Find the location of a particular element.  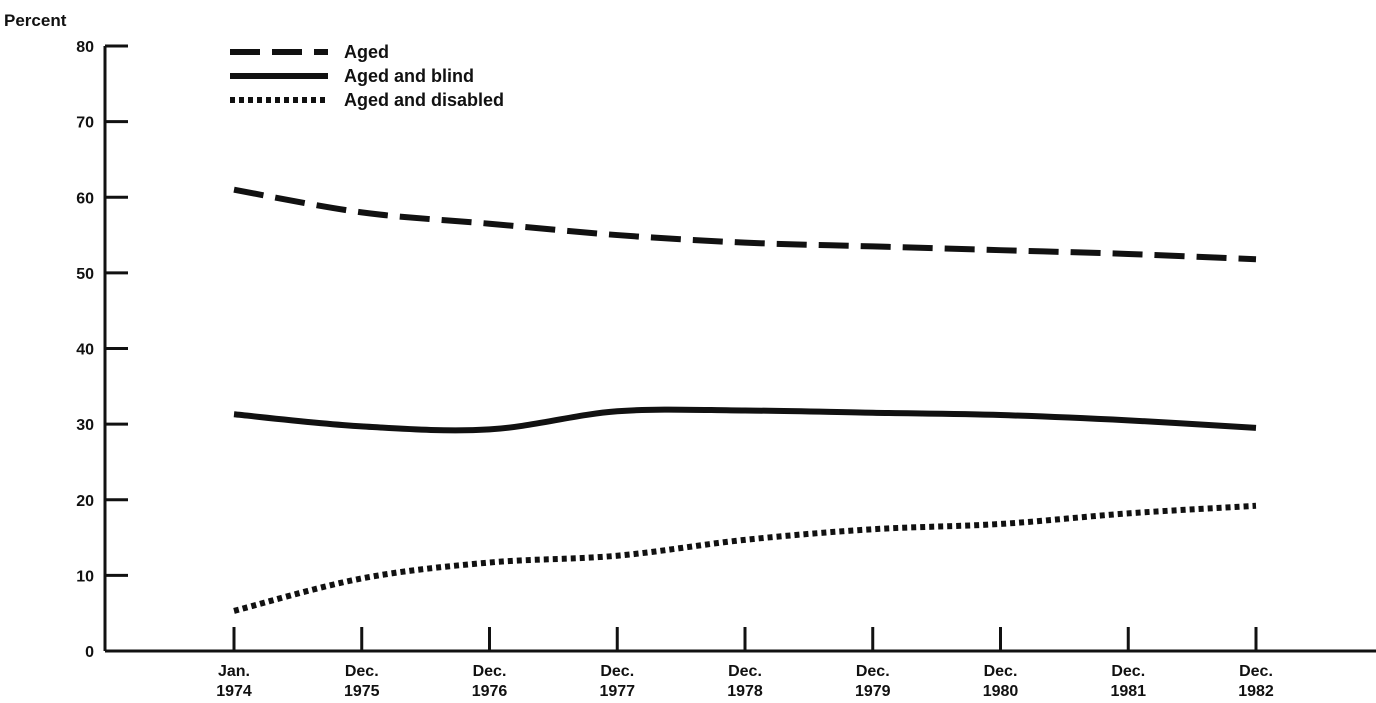

y-tick-label: 30 is located at coordinates (85, 425).